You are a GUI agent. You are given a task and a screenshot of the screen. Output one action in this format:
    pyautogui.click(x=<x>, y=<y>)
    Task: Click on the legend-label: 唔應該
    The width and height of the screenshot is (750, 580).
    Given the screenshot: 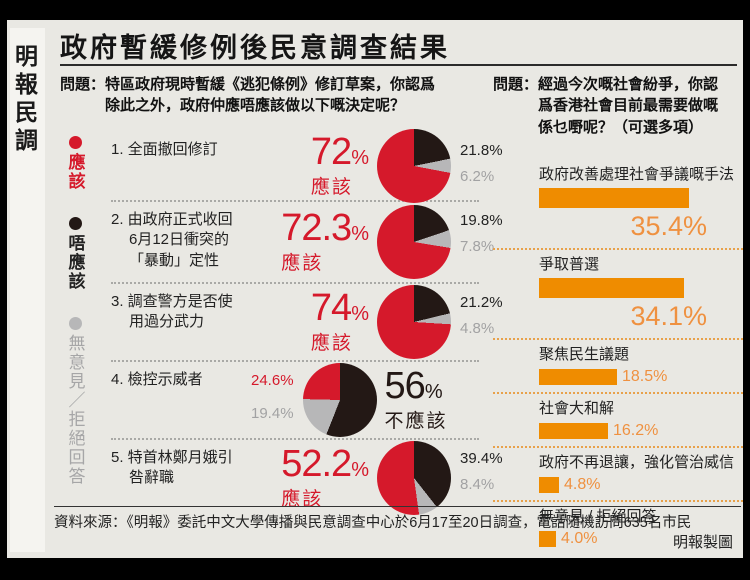 What is the action you would take?
    pyautogui.click(x=75, y=262)
    